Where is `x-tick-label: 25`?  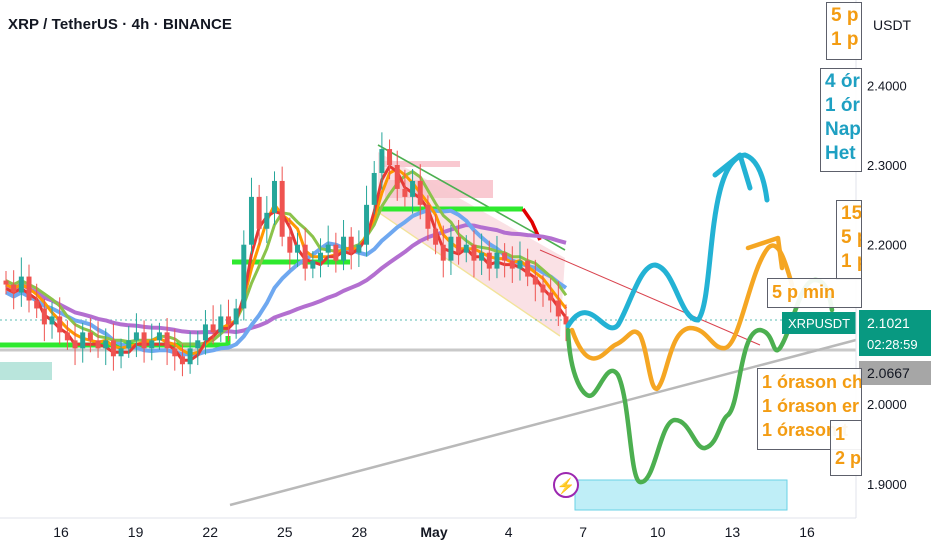
x-tick-label: 25 is located at coordinates (285, 532).